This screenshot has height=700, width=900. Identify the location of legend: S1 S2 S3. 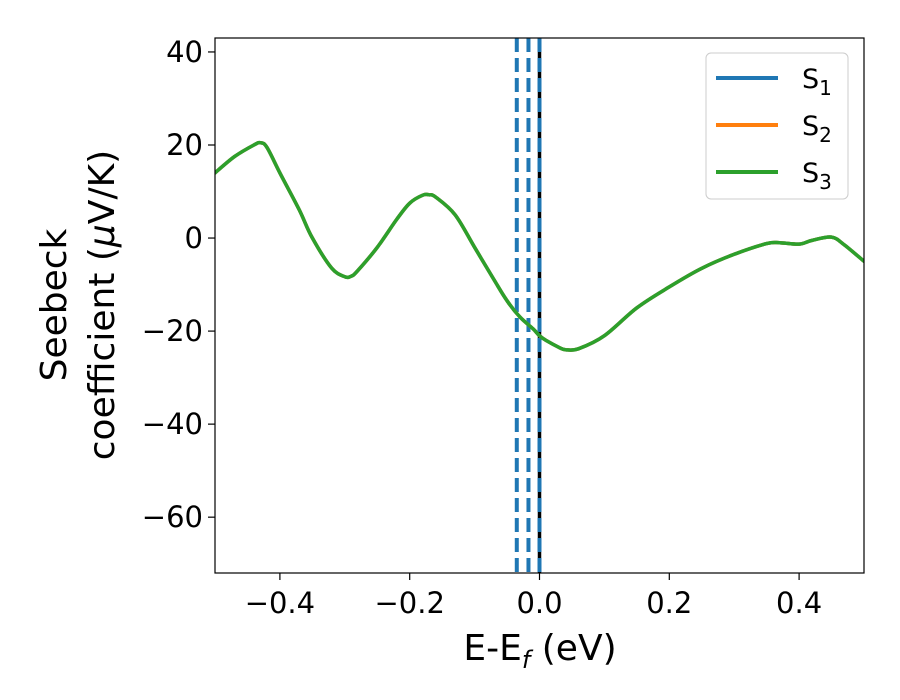
(777, 126).